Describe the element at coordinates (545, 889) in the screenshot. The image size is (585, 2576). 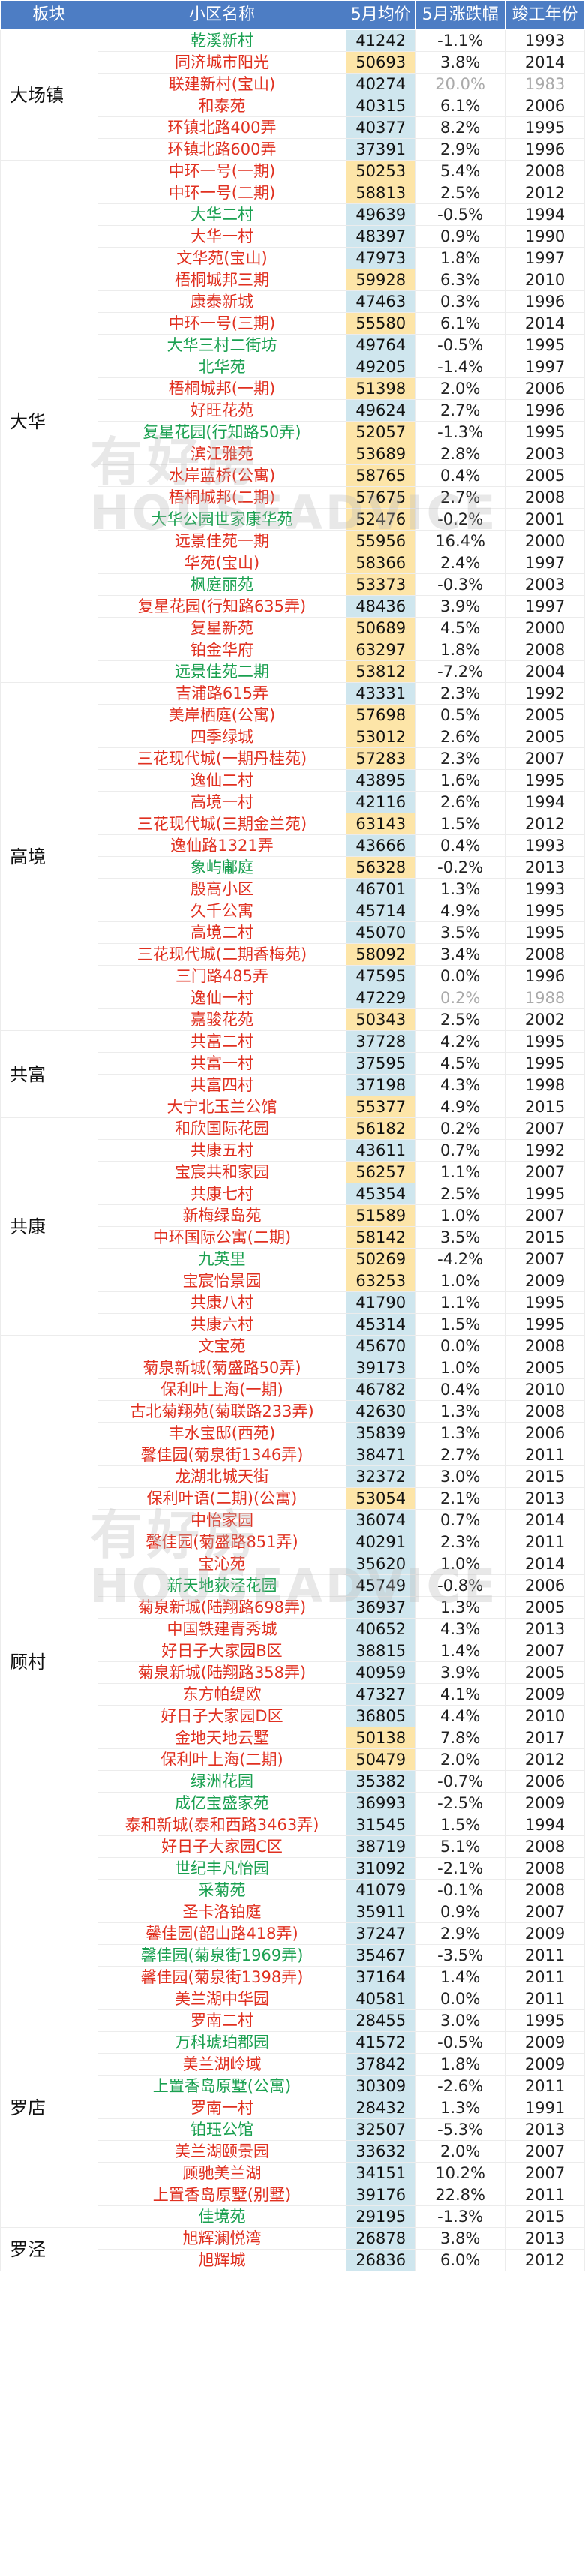
I see `year-cell: 1993` at that location.